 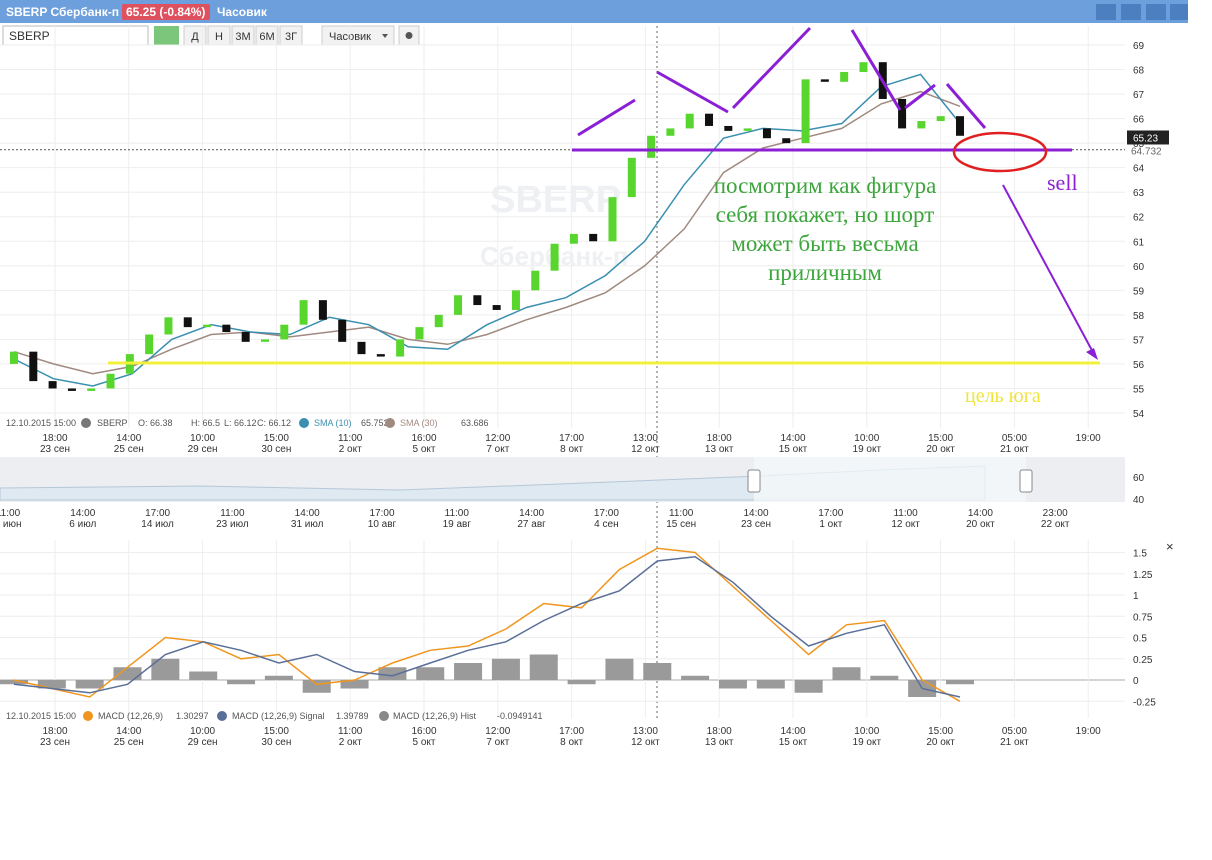 What do you see at coordinates (1179, 12) in the screenshot?
I see `close-button` at bounding box center [1179, 12].